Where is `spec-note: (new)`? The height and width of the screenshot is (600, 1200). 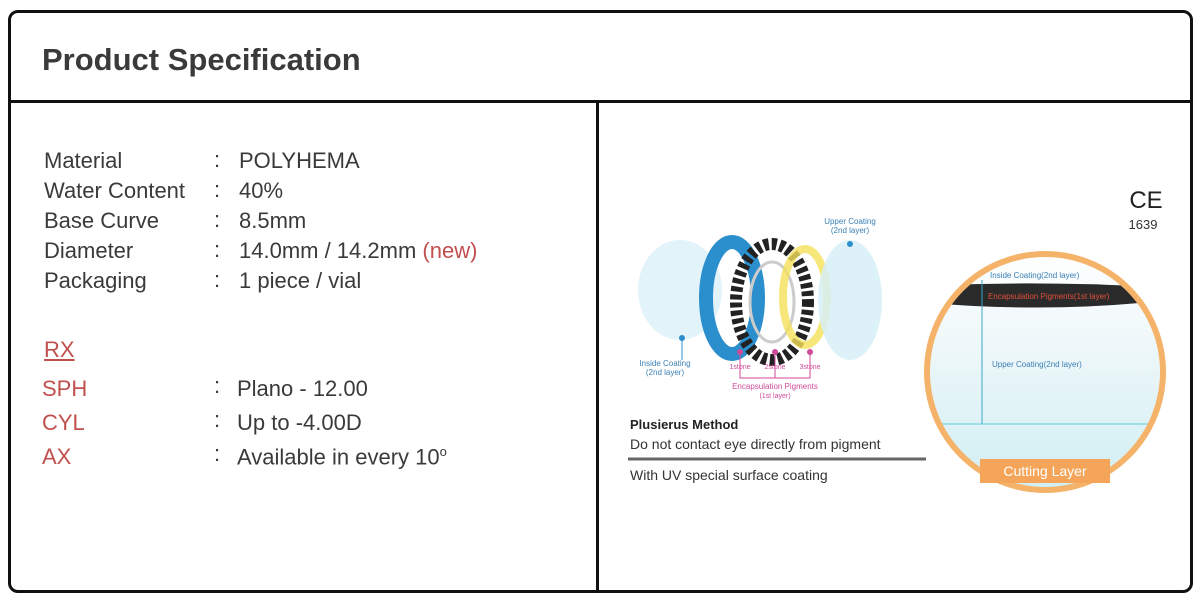
spec-note: (new) is located at coordinates (450, 250).